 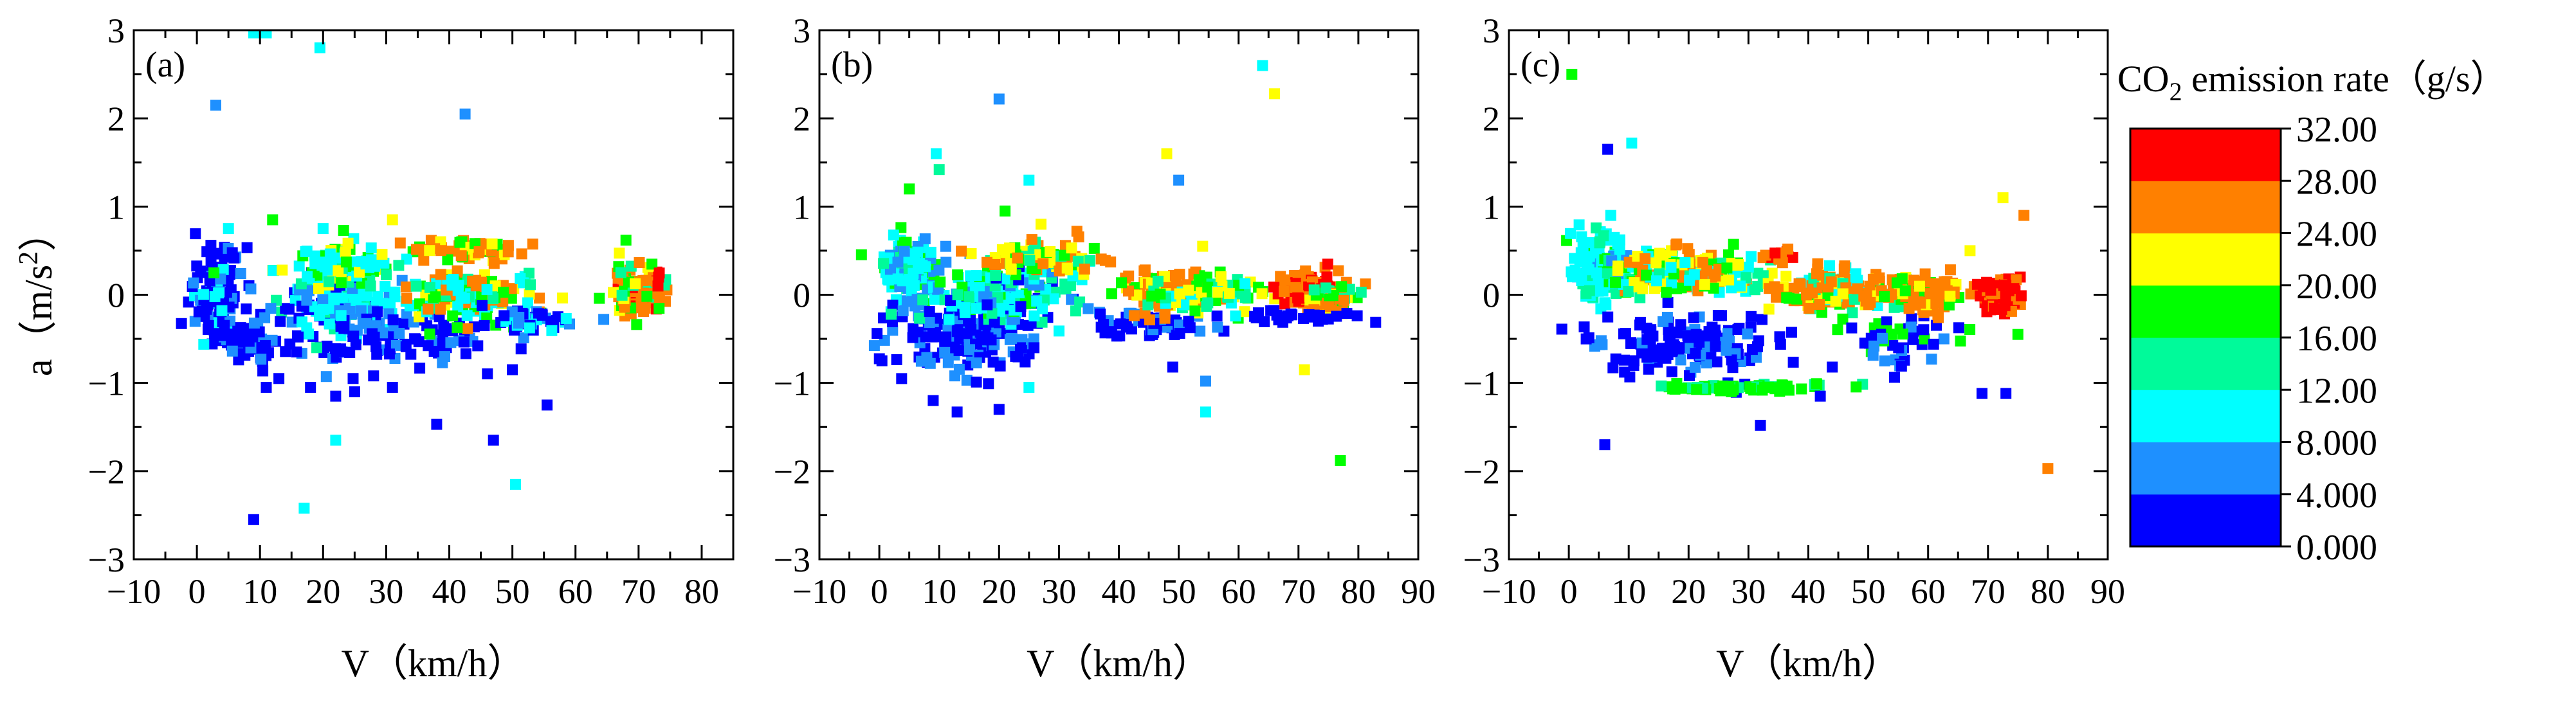 What do you see at coordinates (1481, 472) in the screenshot?
I see `y-tick-label: −2` at bounding box center [1481, 472].